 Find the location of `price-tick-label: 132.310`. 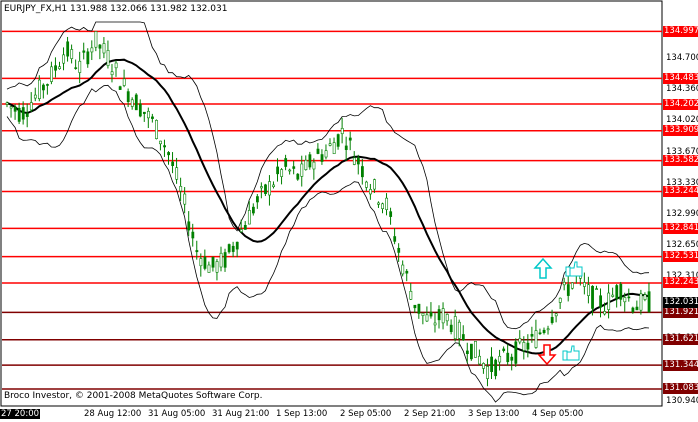

price-tick-label: 132.310 is located at coordinates (682, 275).